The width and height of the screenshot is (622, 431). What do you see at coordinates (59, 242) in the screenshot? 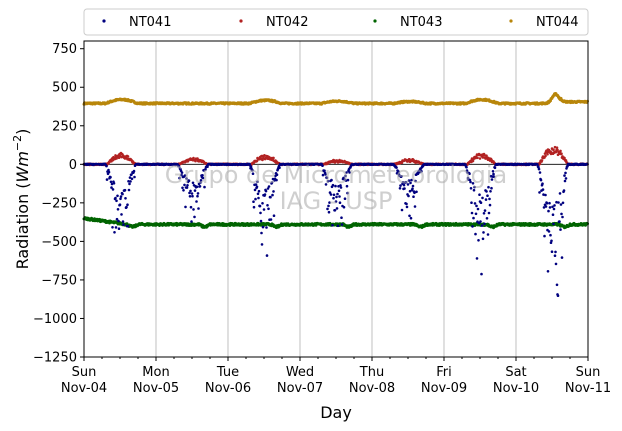
I see `y-tick-label: −500` at bounding box center [59, 242].